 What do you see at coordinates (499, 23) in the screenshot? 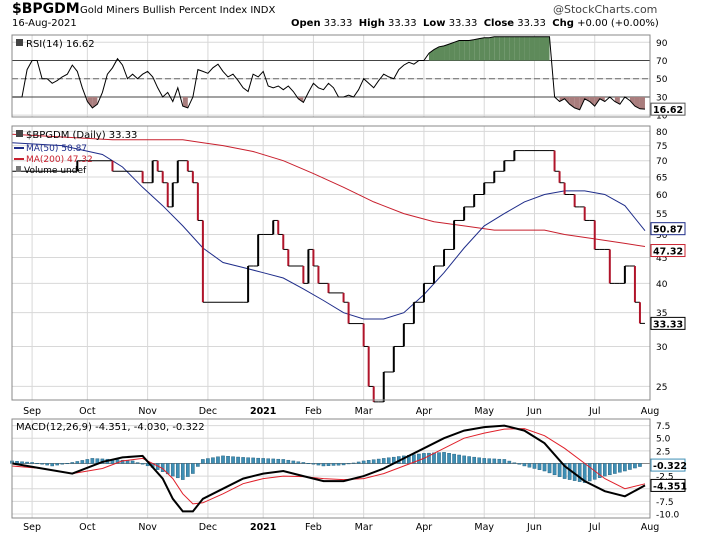
I see `close-label: Close` at bounding box center [499, 23].